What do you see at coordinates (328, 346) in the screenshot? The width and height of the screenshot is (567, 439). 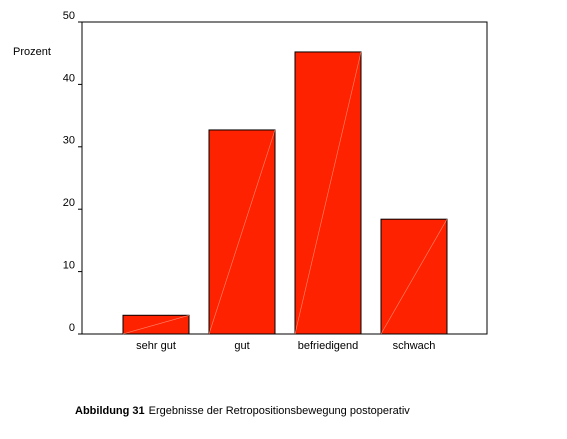 I see `x-tick-label: befriedigend` at bounding box center [328, 346].